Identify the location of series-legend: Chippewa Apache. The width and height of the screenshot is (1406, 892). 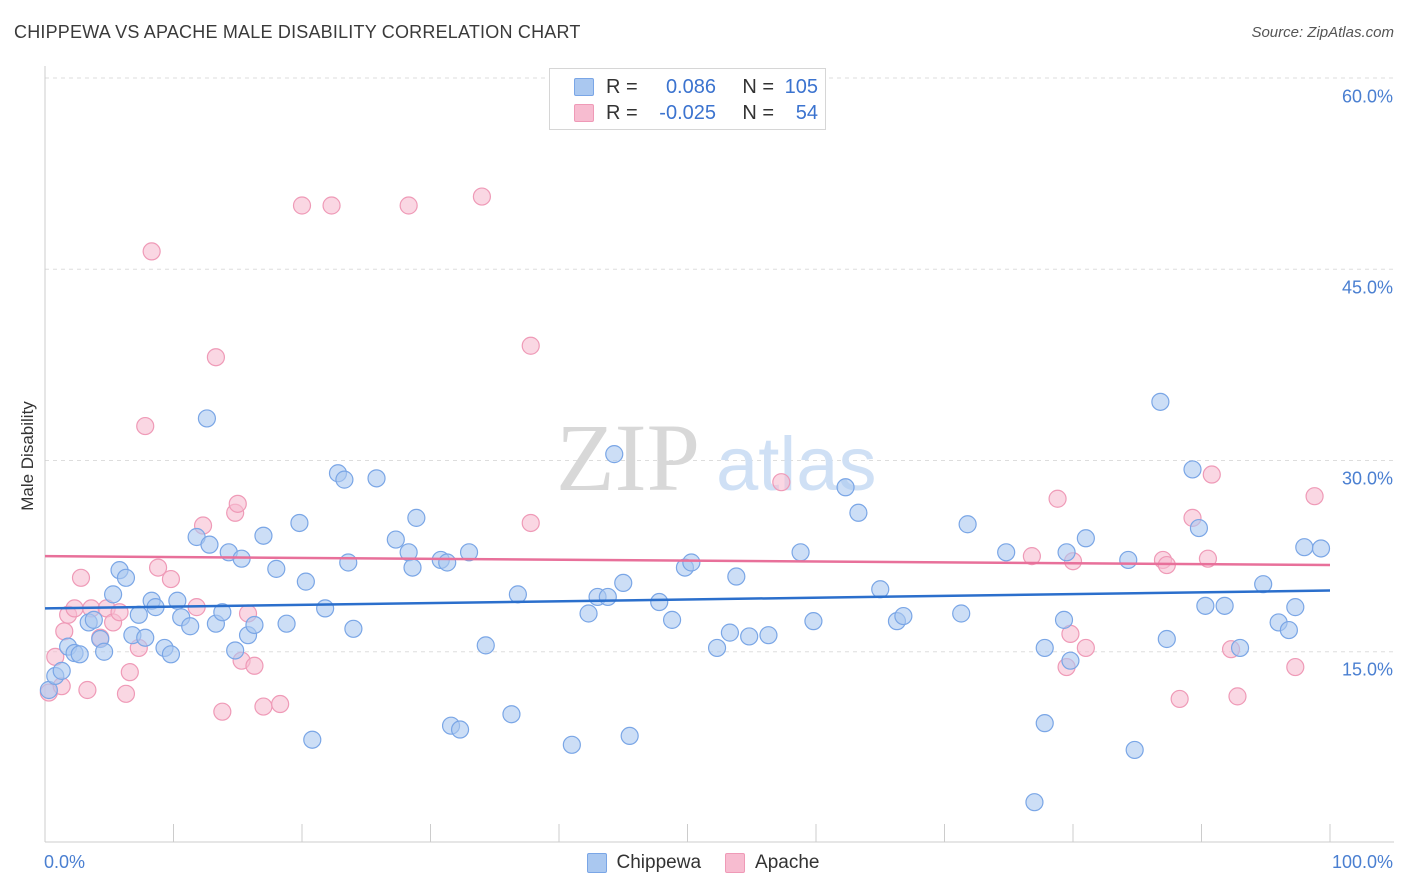
(703, 863).